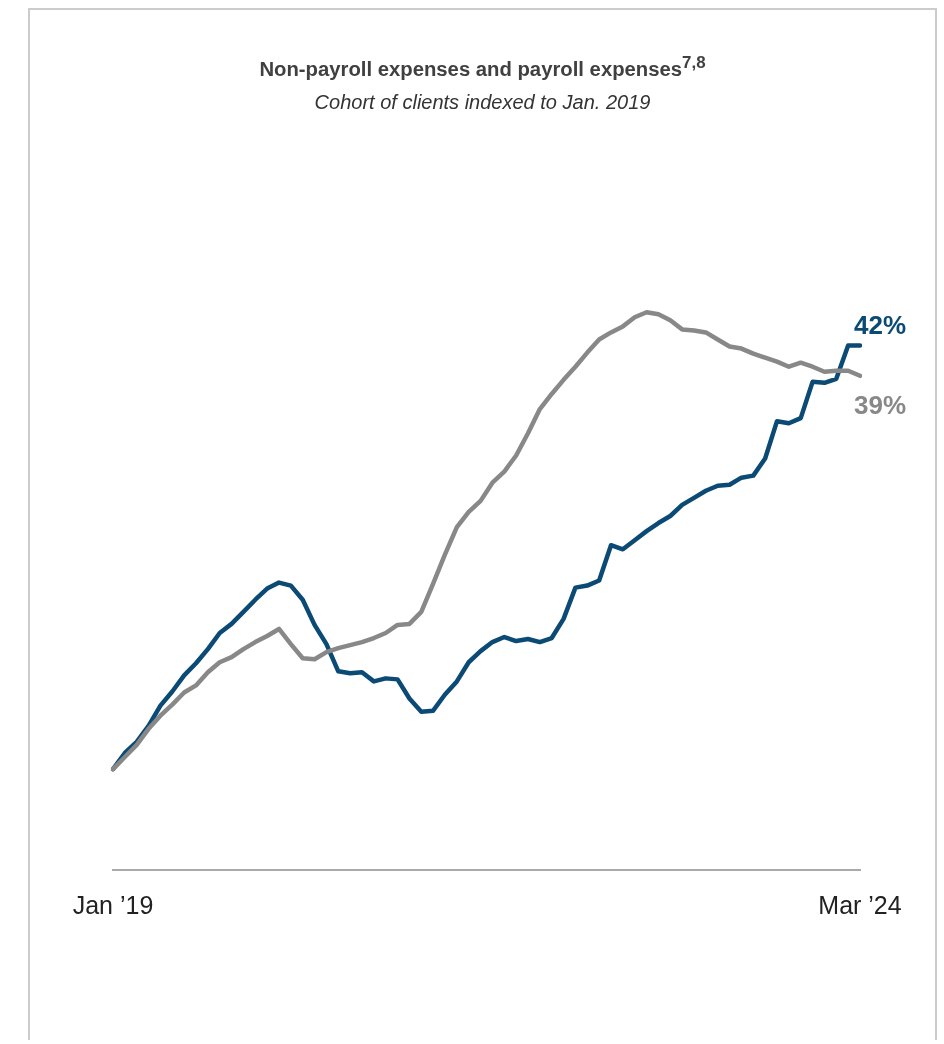 This screenshot has width=944, height=1044. I want to click on chart-title: Non-payroll expenses and payroll expenses$^{7,8}$, so click(482, 66).